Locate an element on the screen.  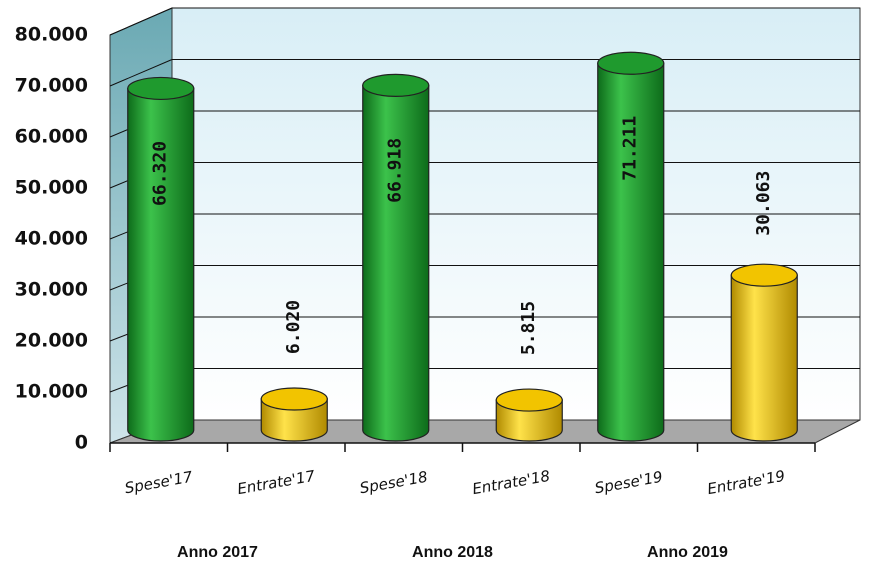
x-tick-label: Entrate'17 is located at coordinates (276, 482).